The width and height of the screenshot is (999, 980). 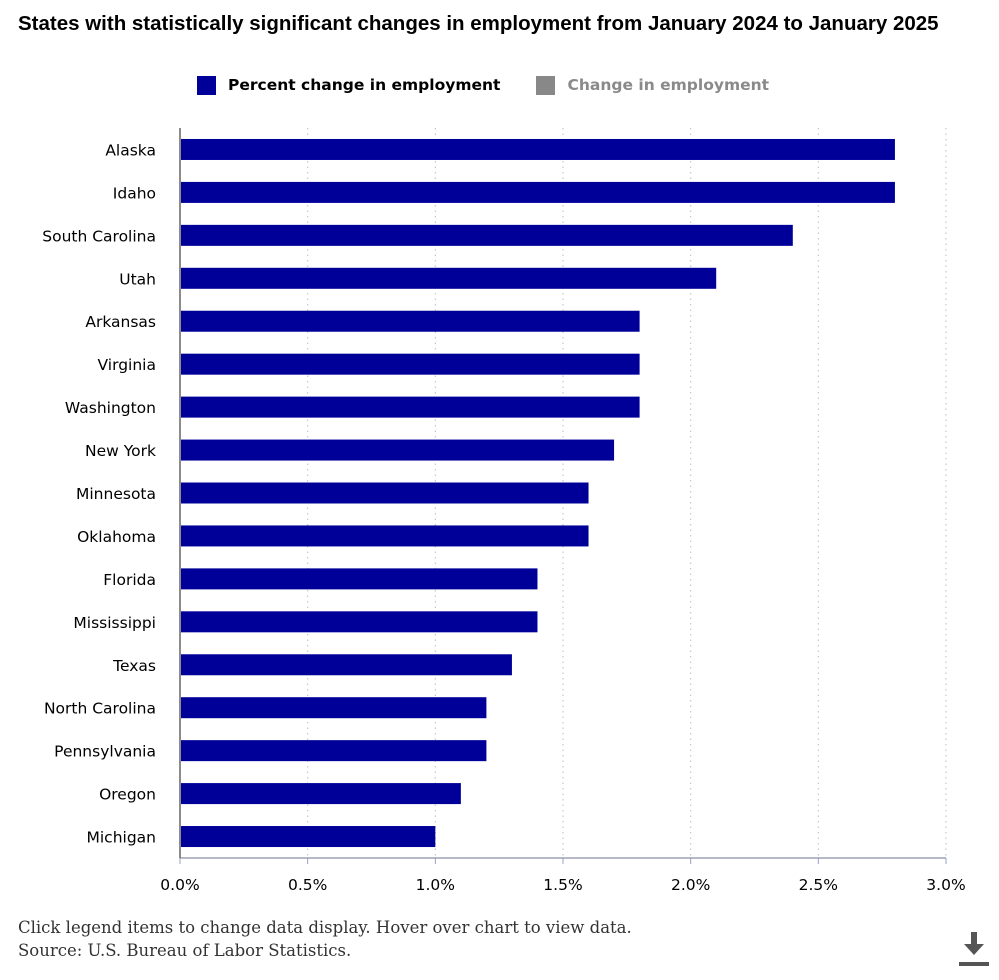 I want to click on x-tick-label: 0.0%, so click(x=179, y=885).